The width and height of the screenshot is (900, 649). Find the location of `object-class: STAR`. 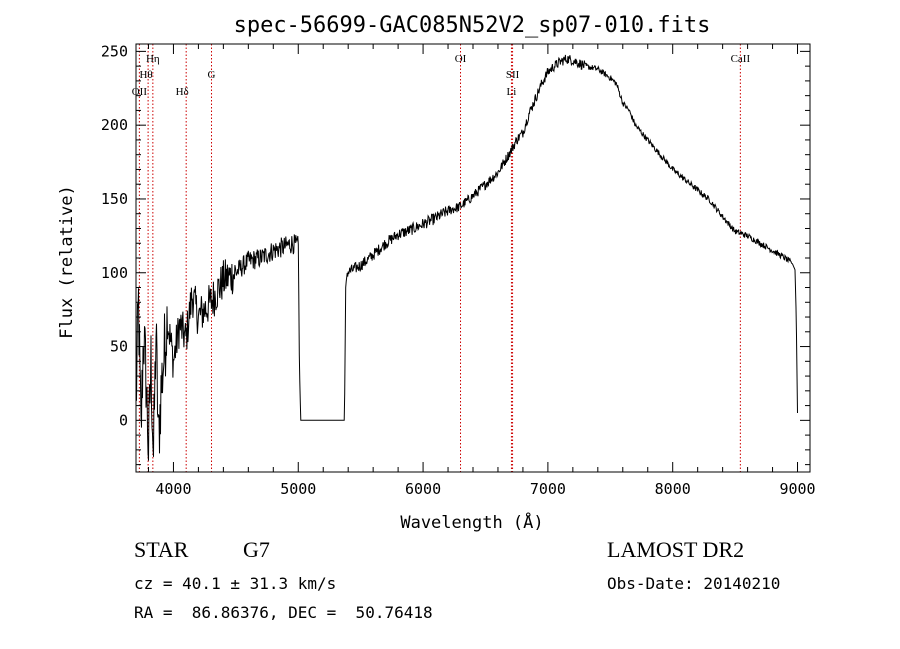

object-class: STAR is located at coordinates (161, 549).